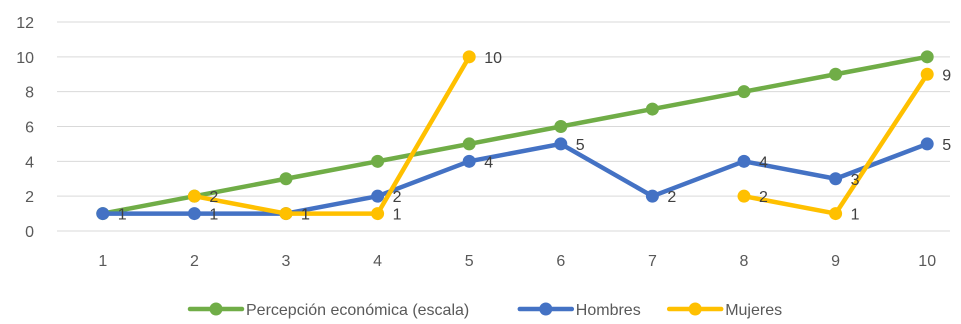  What do you see at coordinates (517, 261) in the screenshot?
I see `x-axis: 1 2 3 4 5 6 7 8 9 10` at bounding box center [517, 261].